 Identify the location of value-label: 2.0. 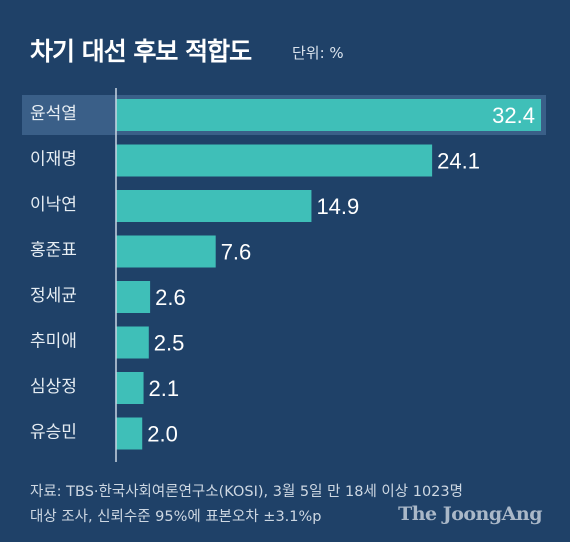
(162, 434).